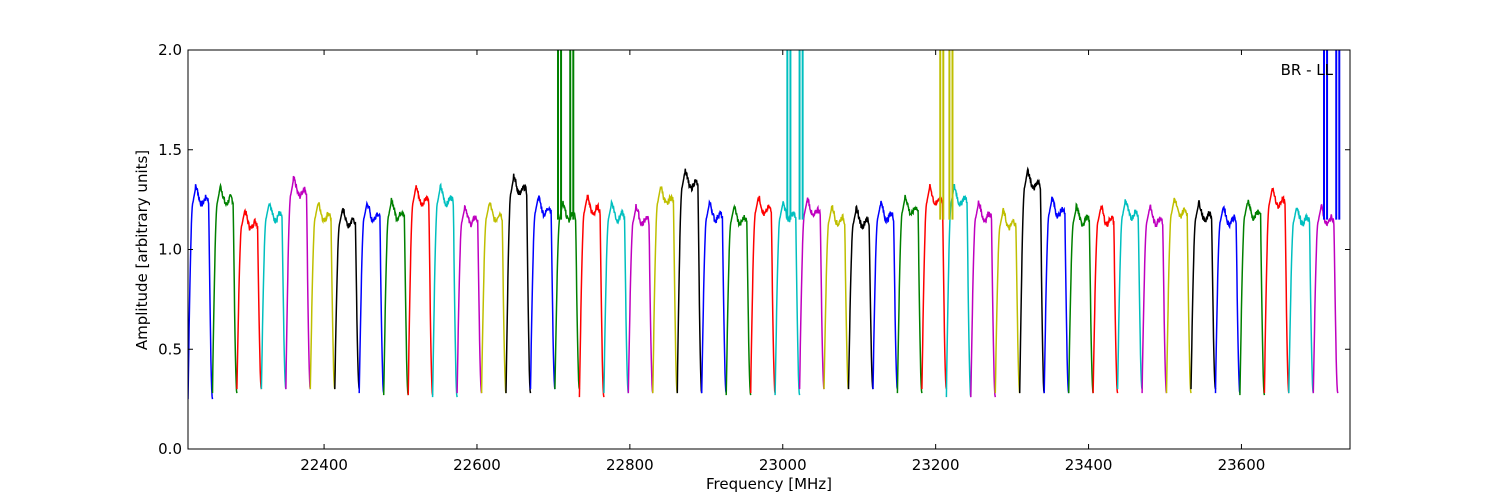  What do you see at coordinates (936, 465) in the screenshot?
I see `x-tick-label: 23200` at bounding box center [936, 465].